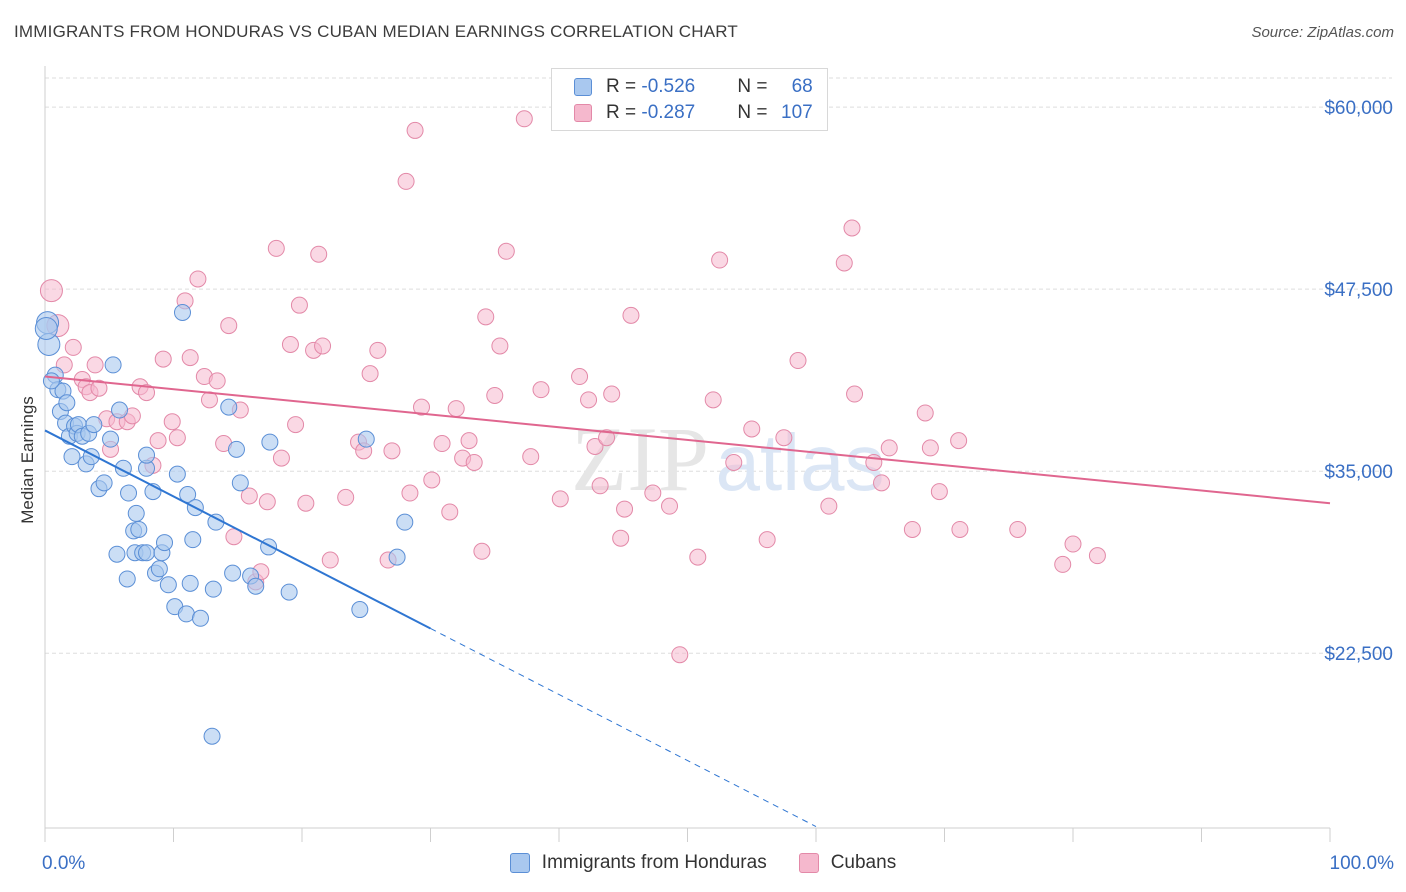 The height and width of the screenshot is (892, 1406). Describe the element at coordinates (668, 112) in the screenshot. I see `legend-r-value: -0.287` at that location.